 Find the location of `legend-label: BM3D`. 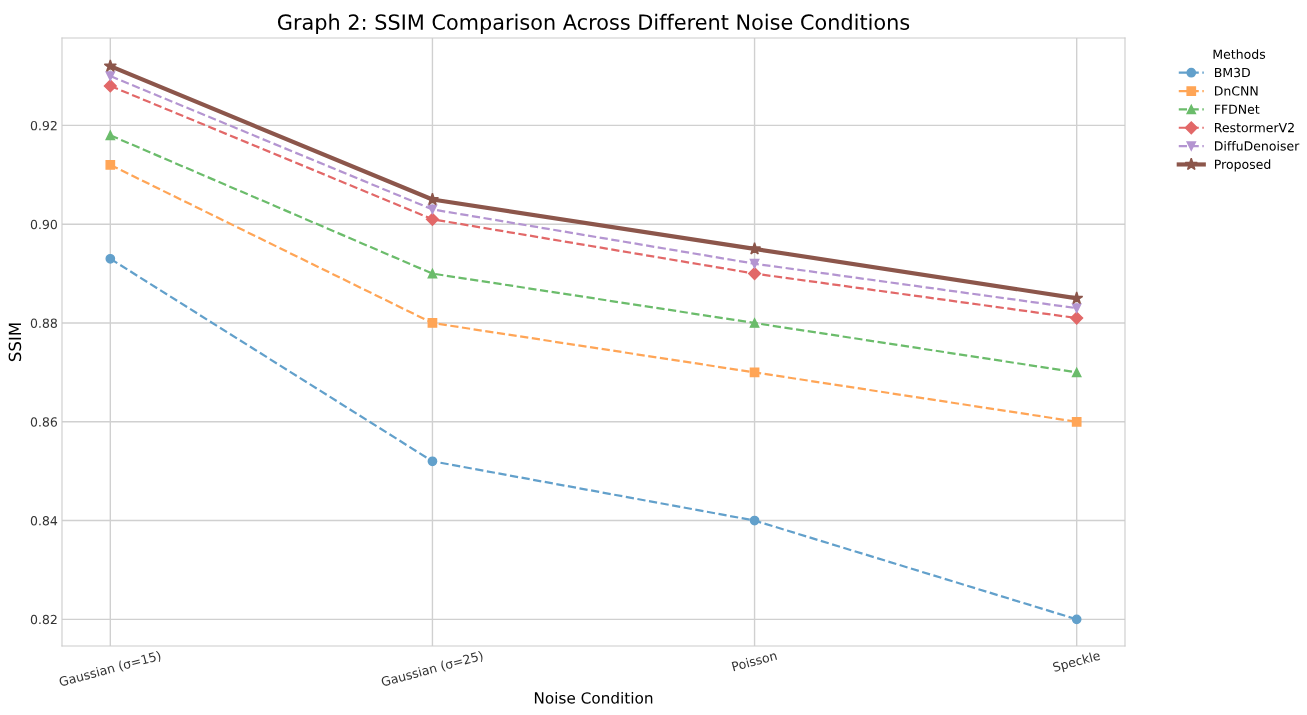

legend-label: BM3D is located at coordinates (1232, 72).